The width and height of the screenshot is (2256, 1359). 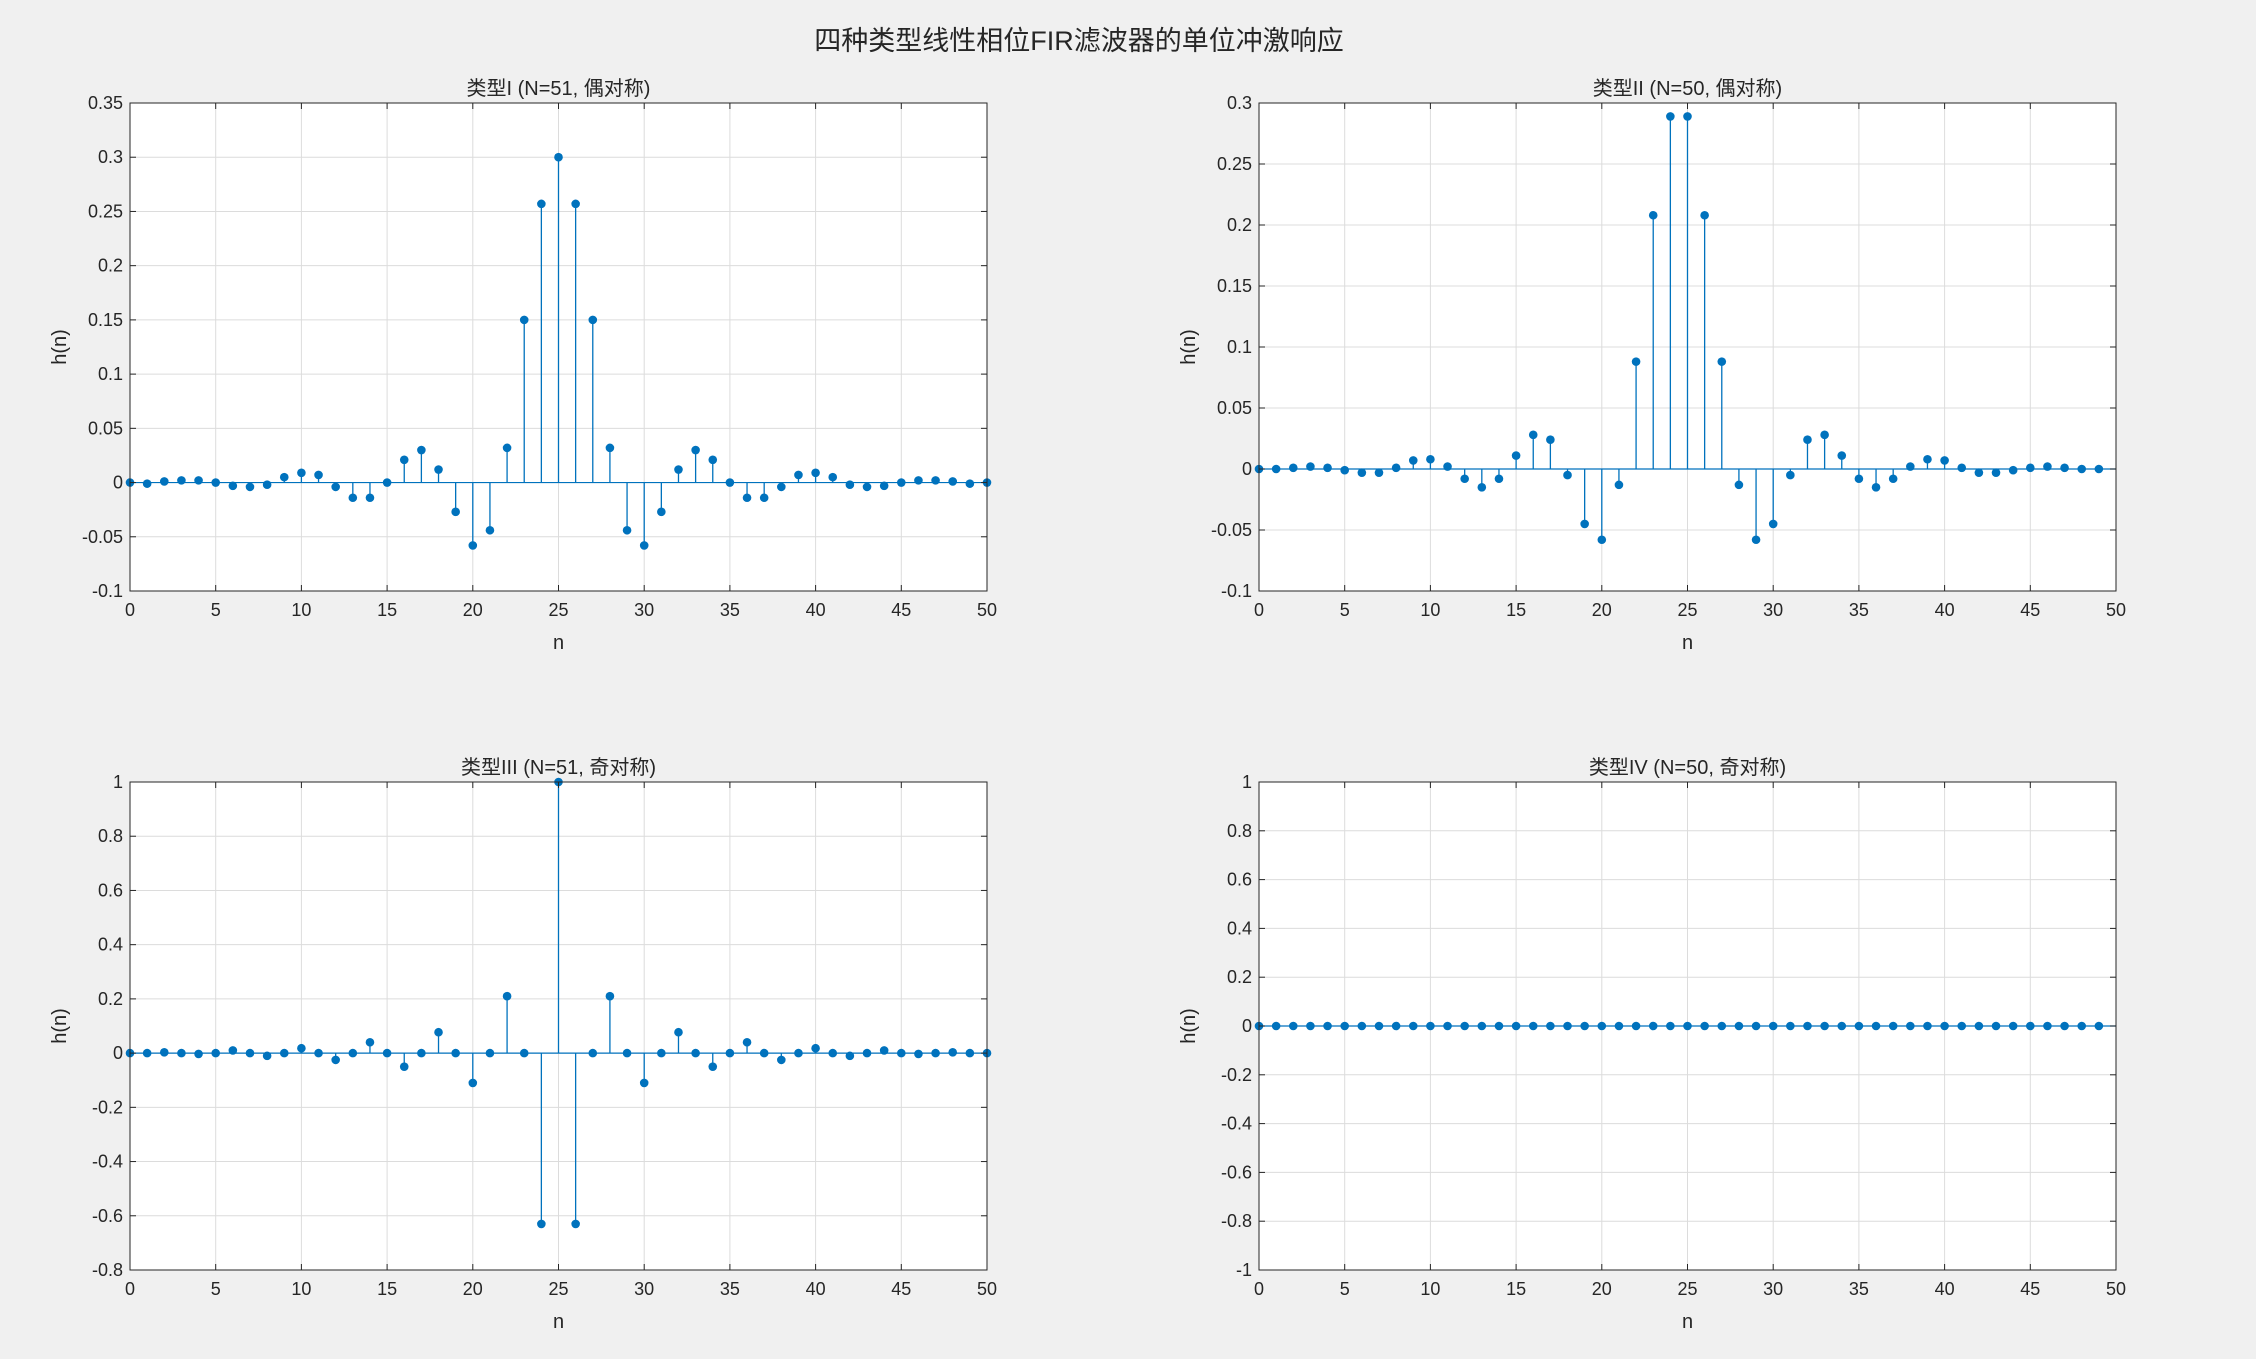 What do you see at coordinates (1239, 103) in the screenshot?
I see `y-tick-label: 0.3` at bounding box center [1239, 103].